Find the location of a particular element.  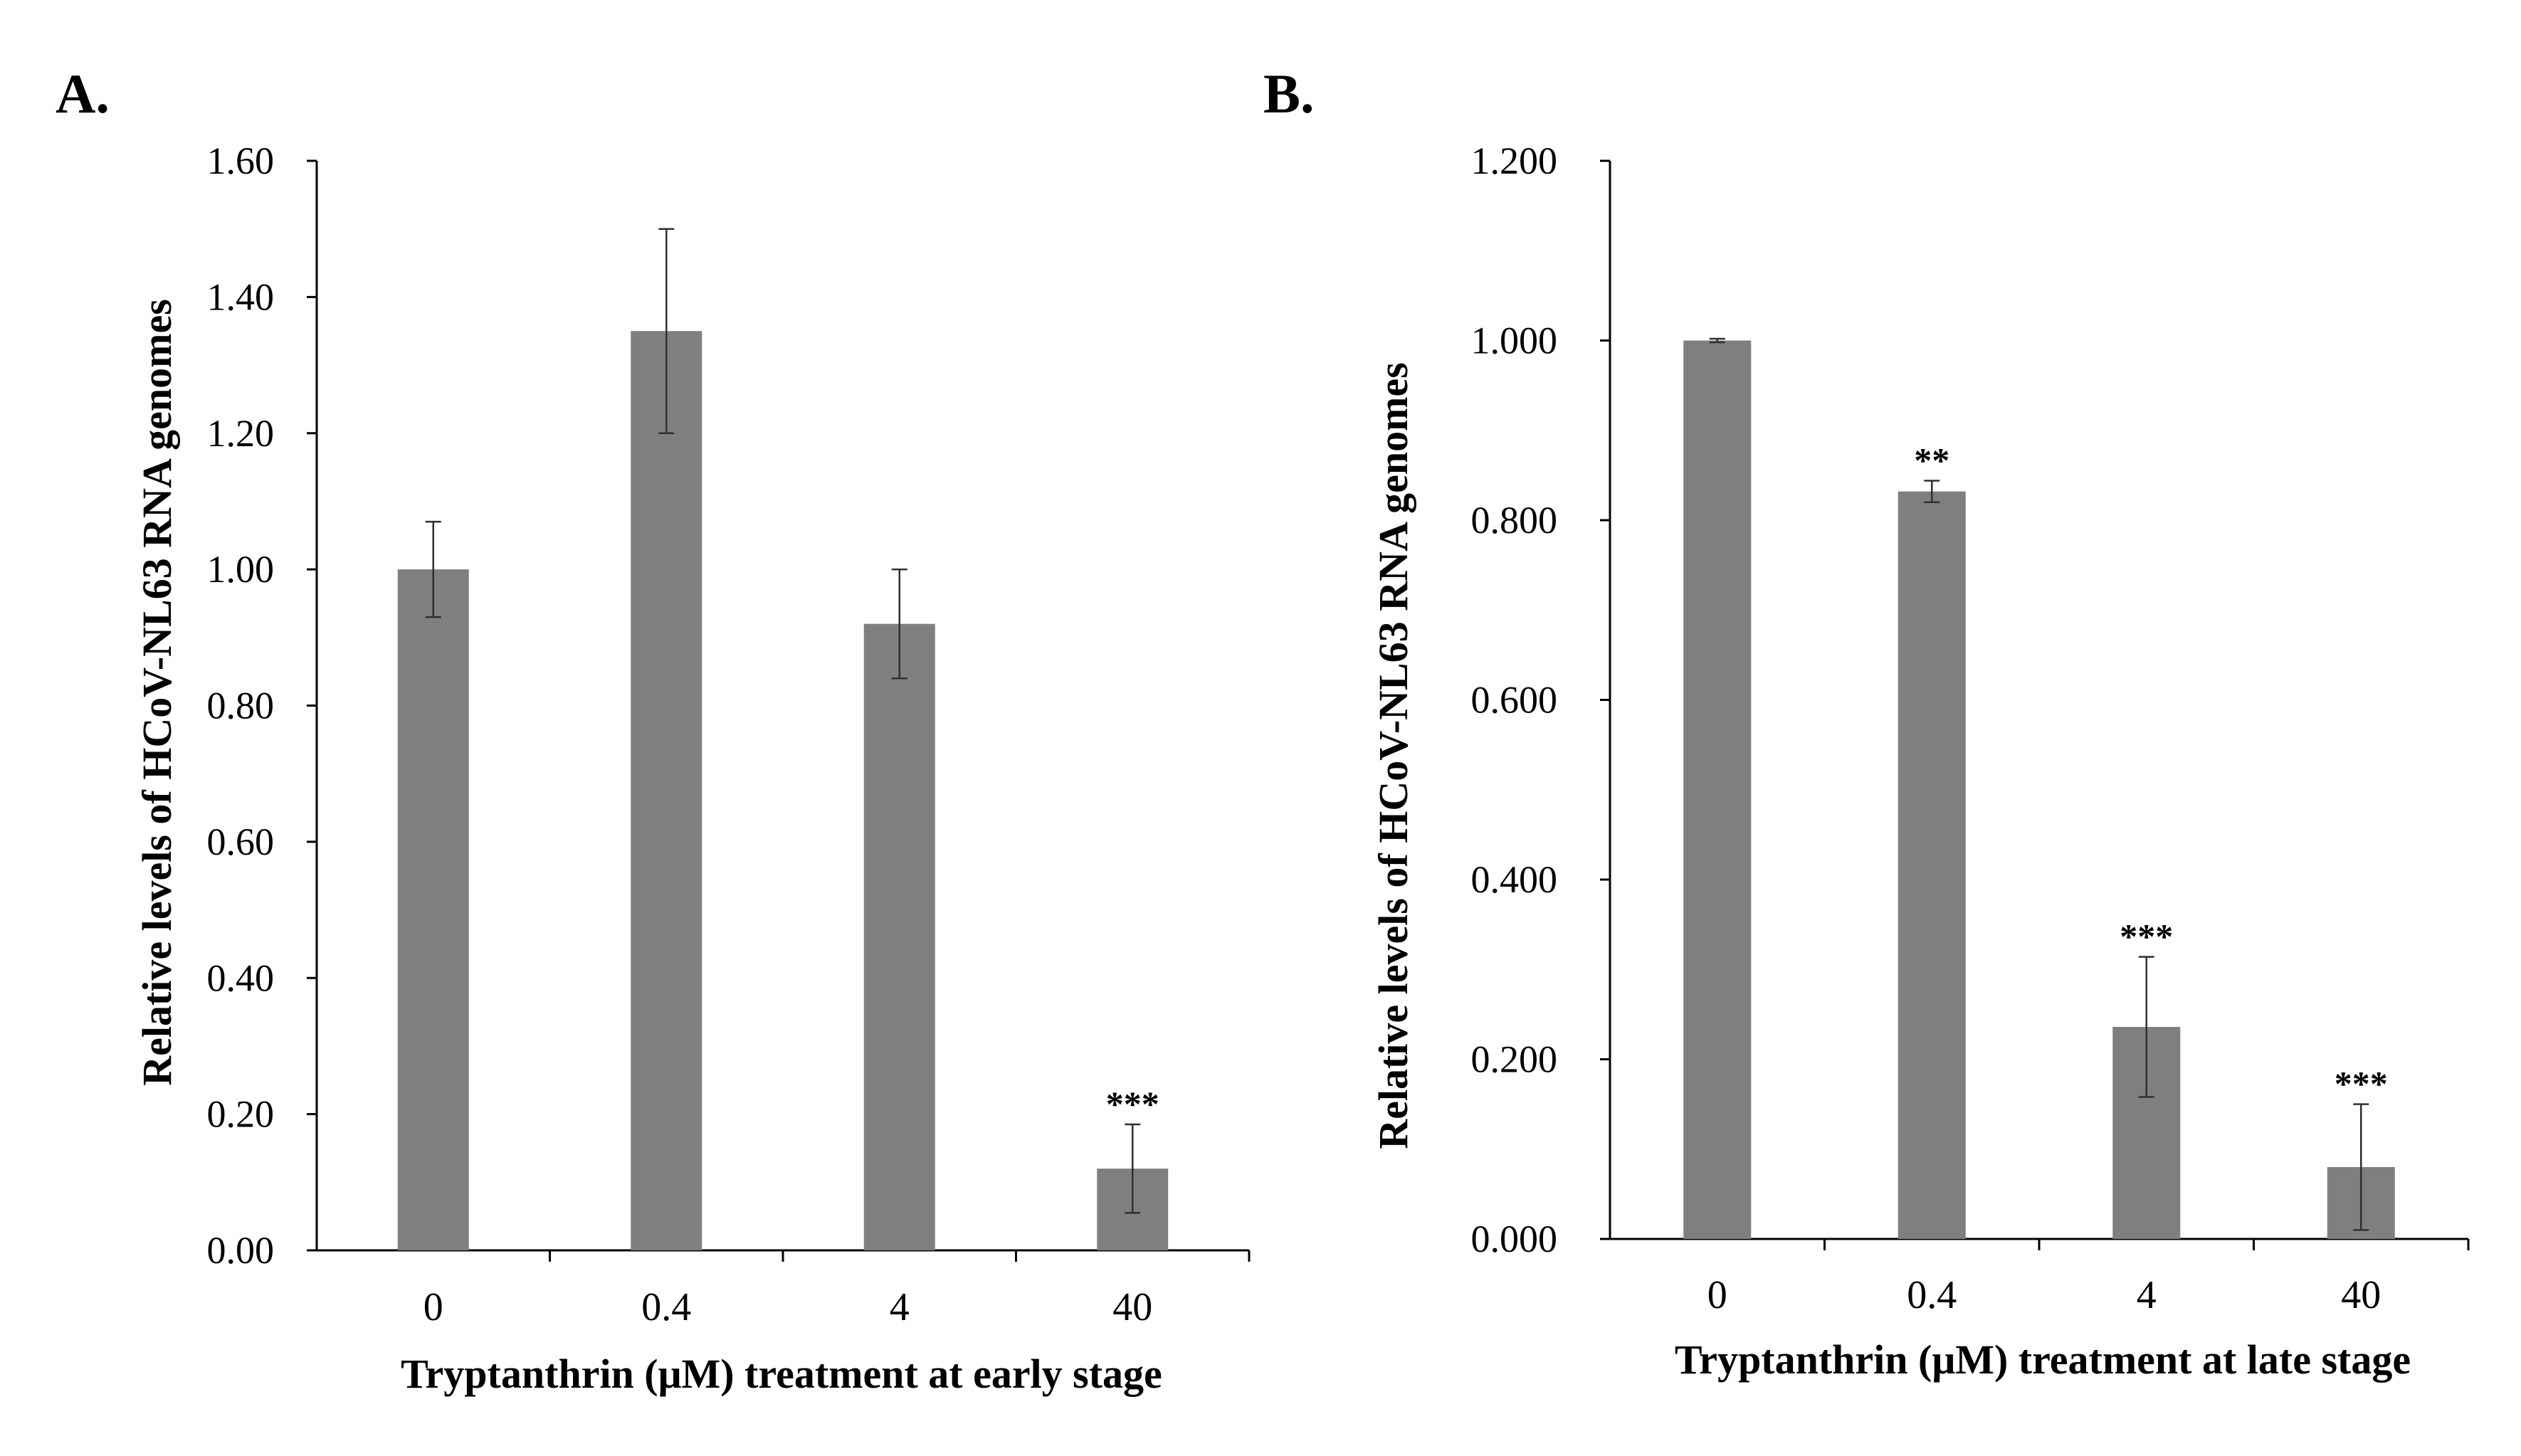

panel-a-y-tick-label: 1.60 is located at coordinates (241, 160).